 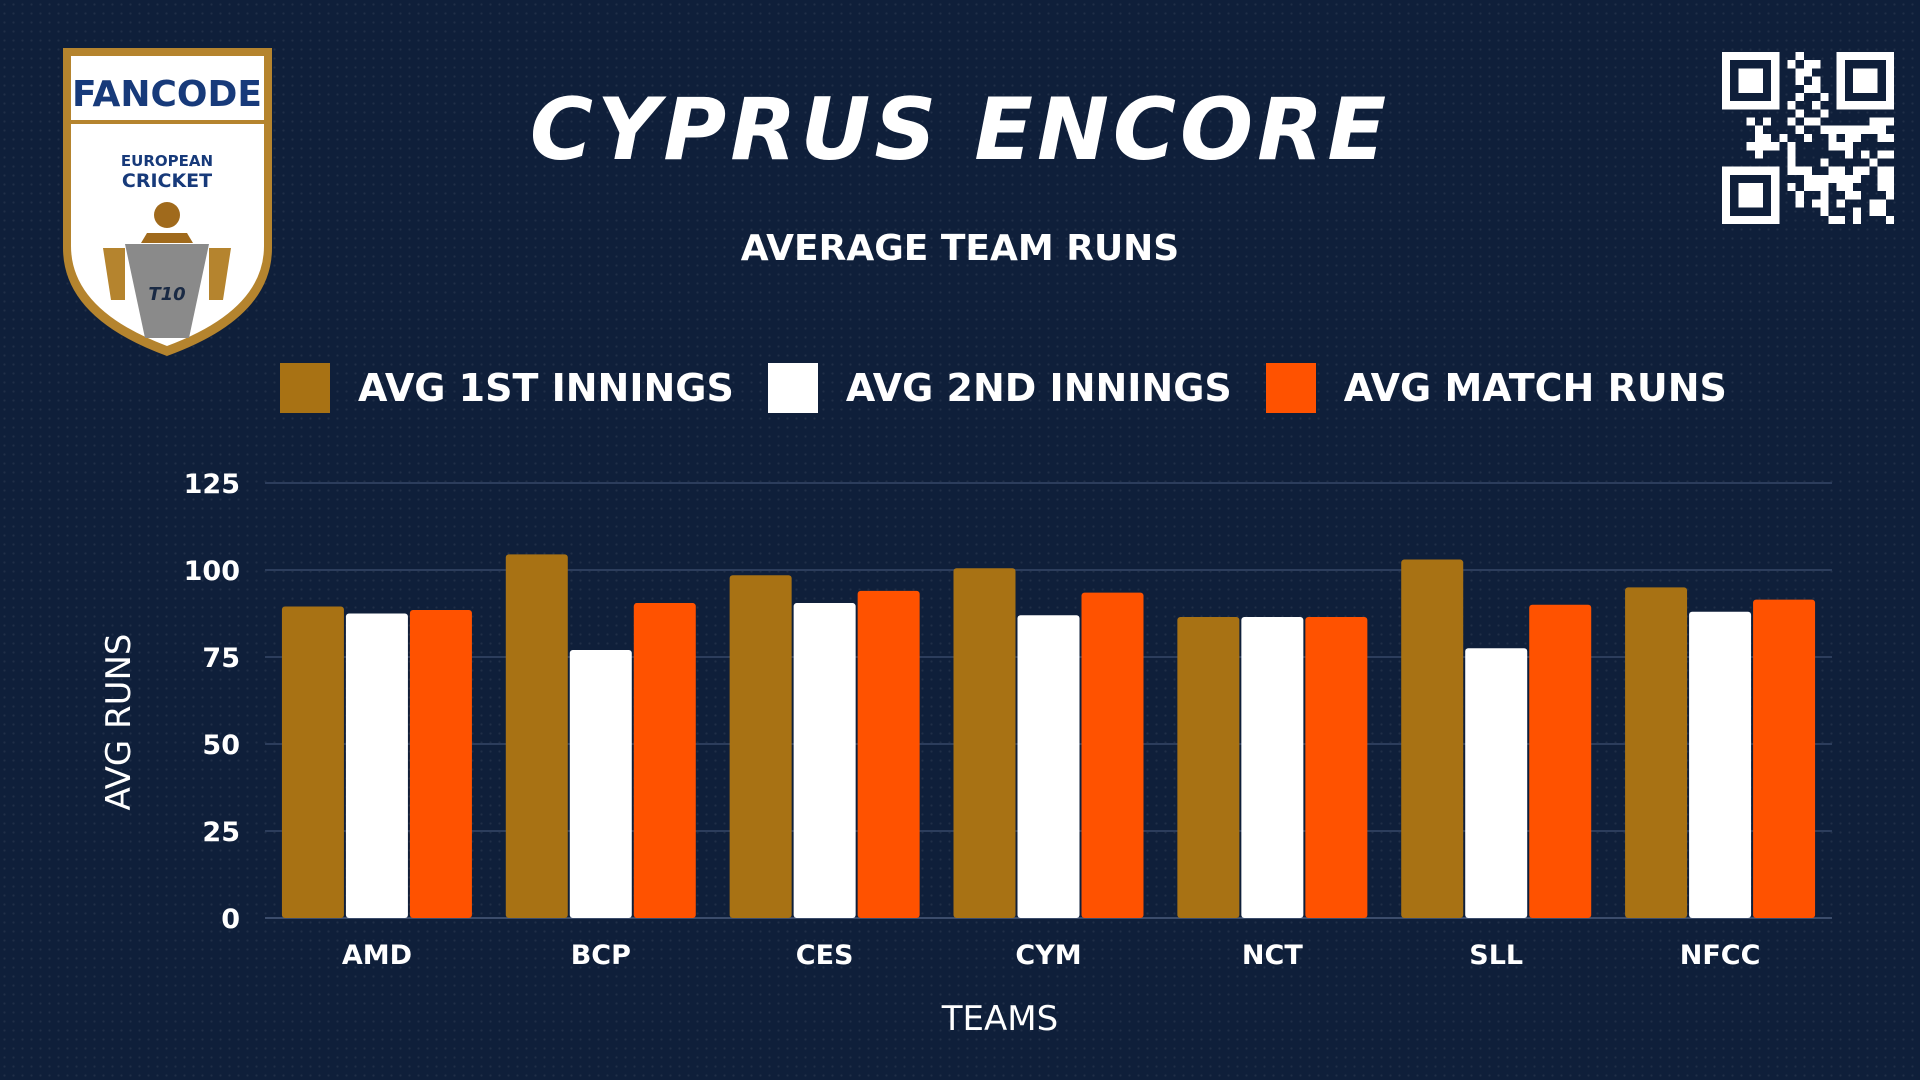 I want to click on x-tick-label: NFCC, so click(x=1720, y=955).